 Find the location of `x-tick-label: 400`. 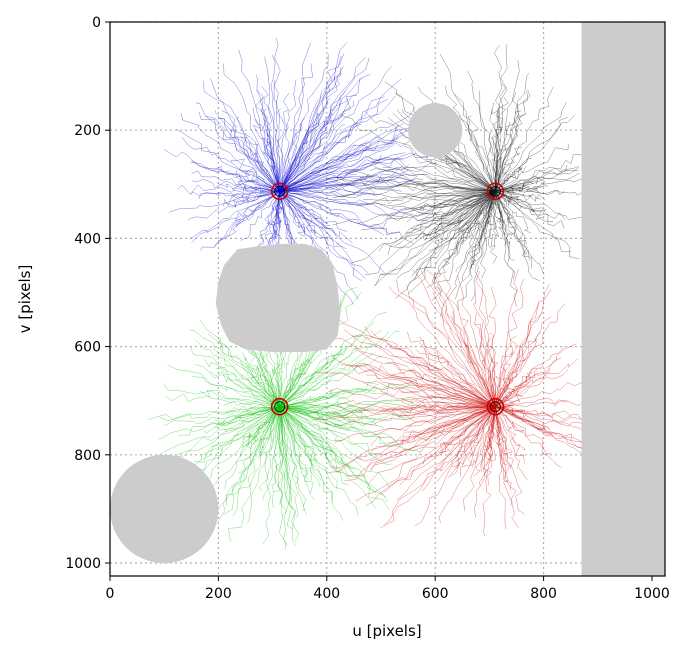

x-tick-label: 400 is located at coordinates (326, 594).